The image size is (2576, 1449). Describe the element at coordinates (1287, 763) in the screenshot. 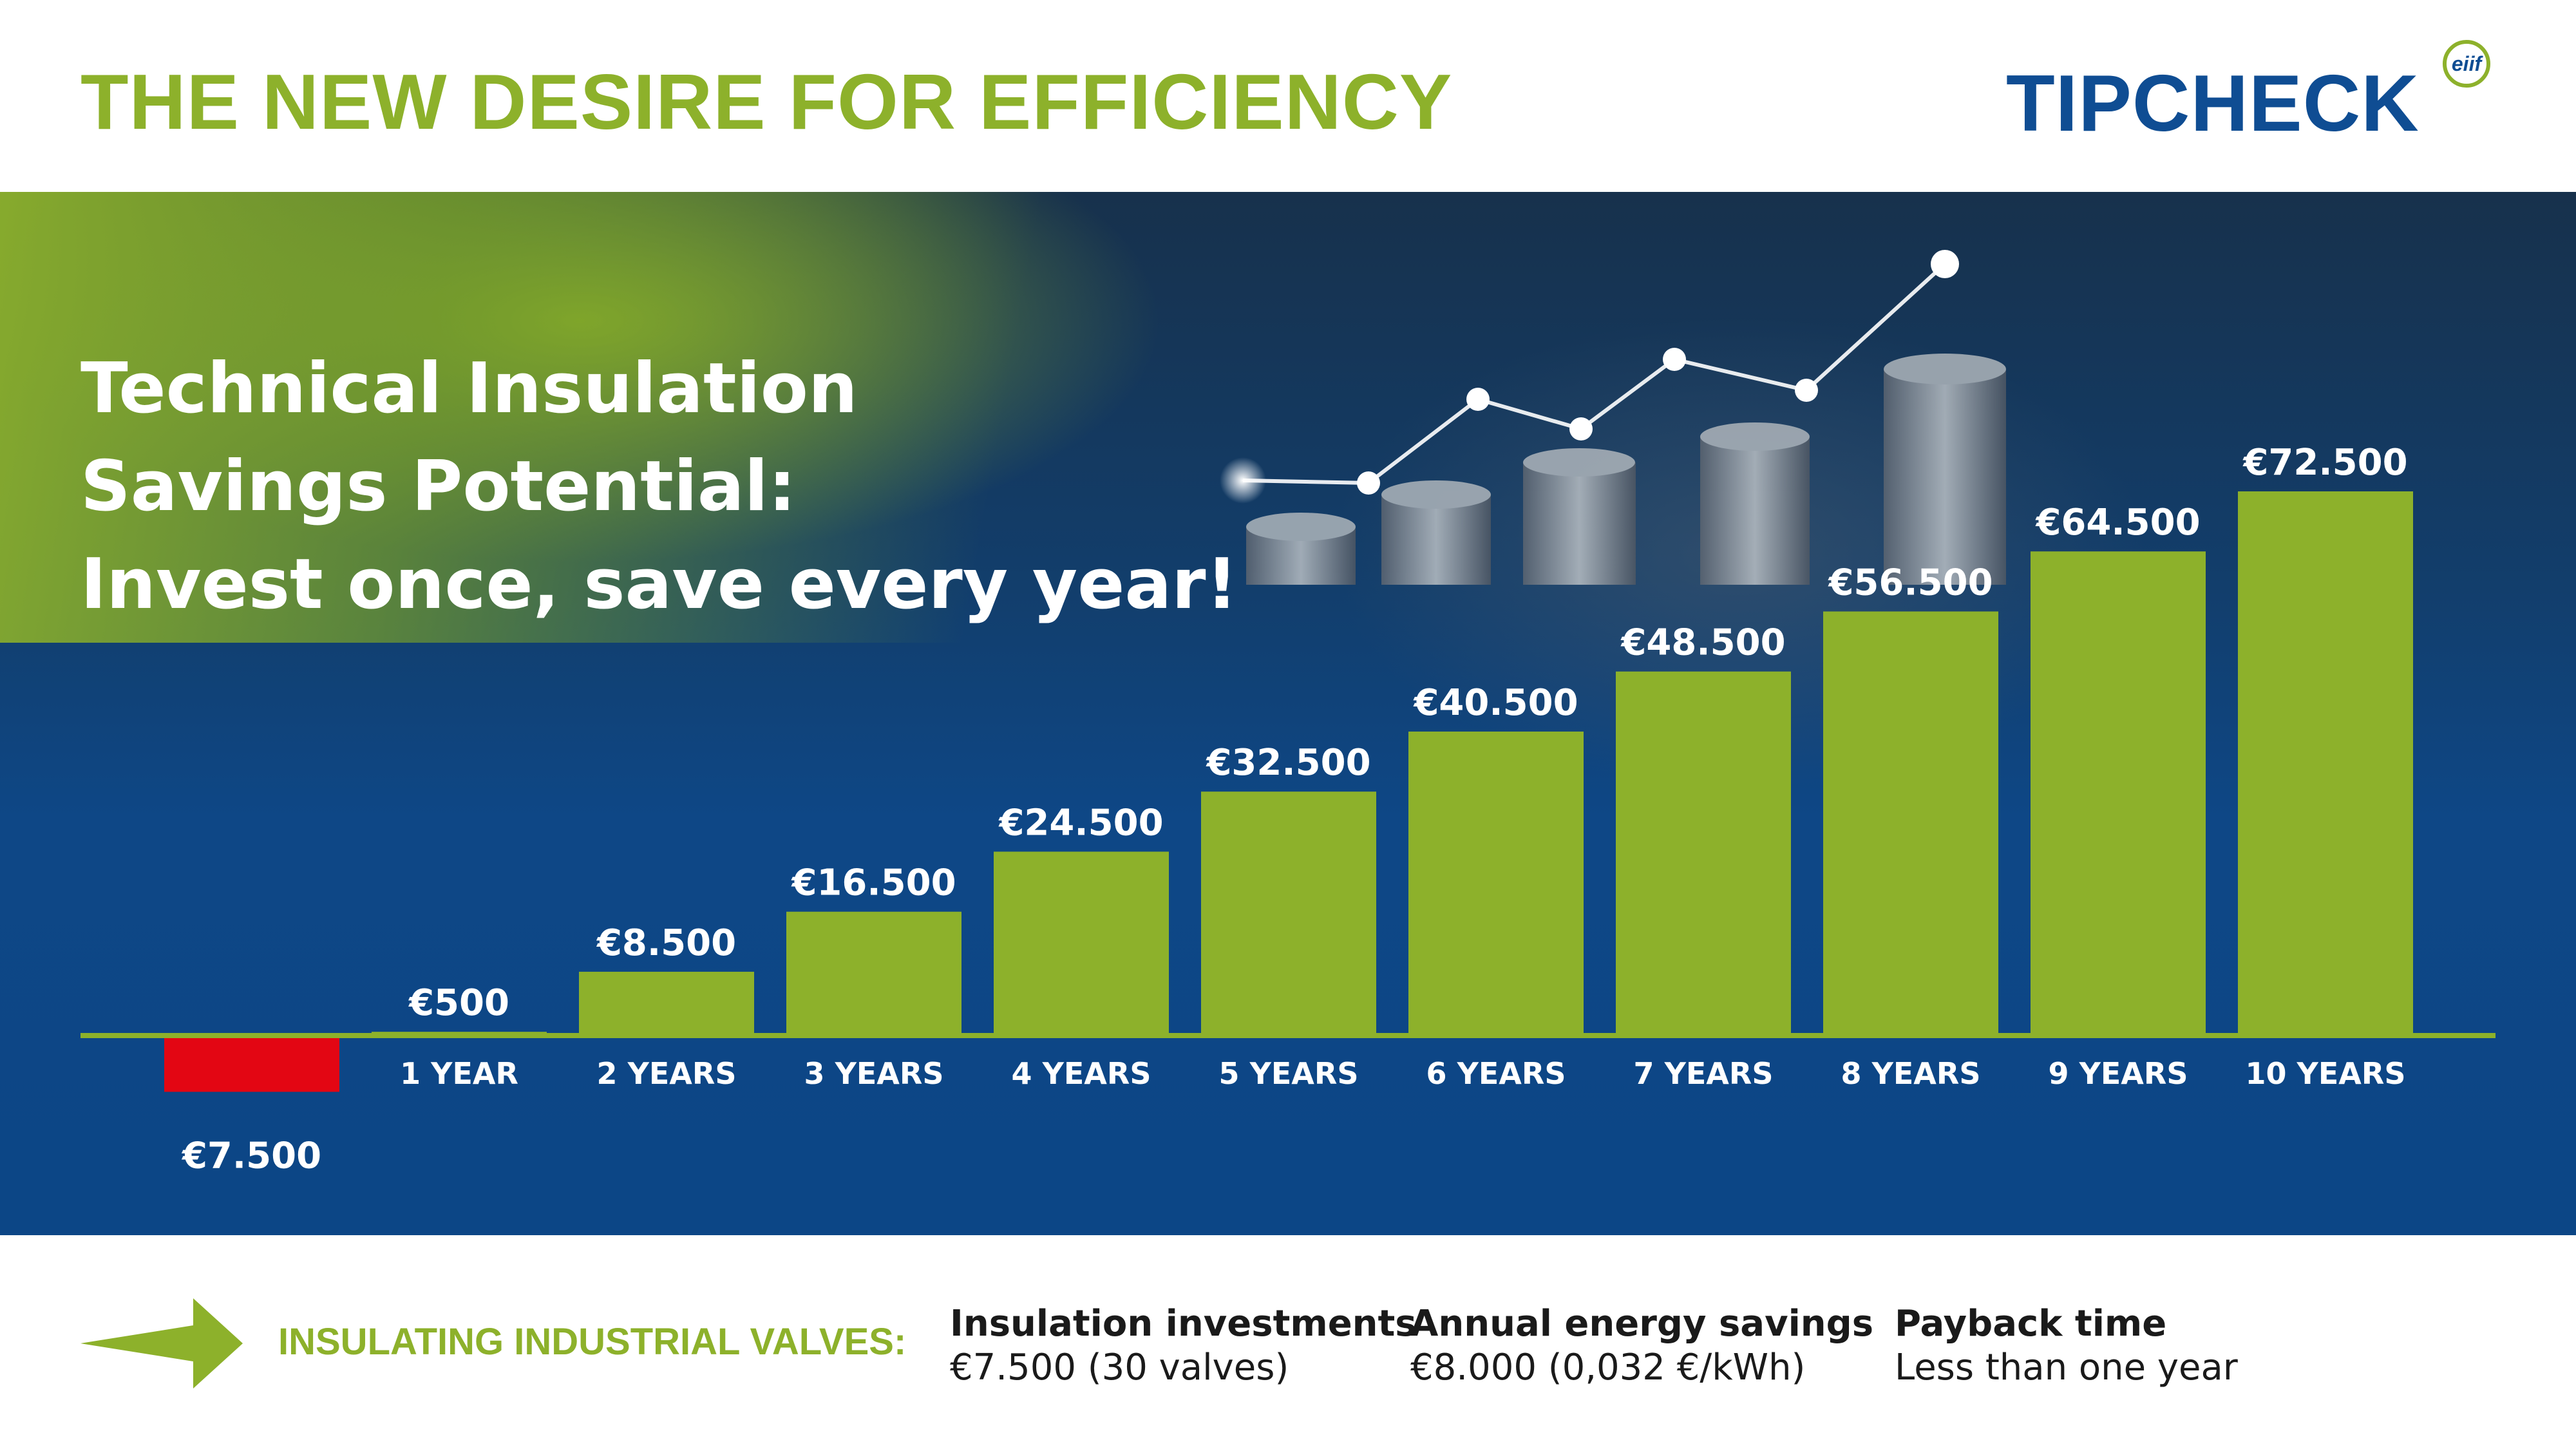

I see `bar-value-label: €32.500` at that location.